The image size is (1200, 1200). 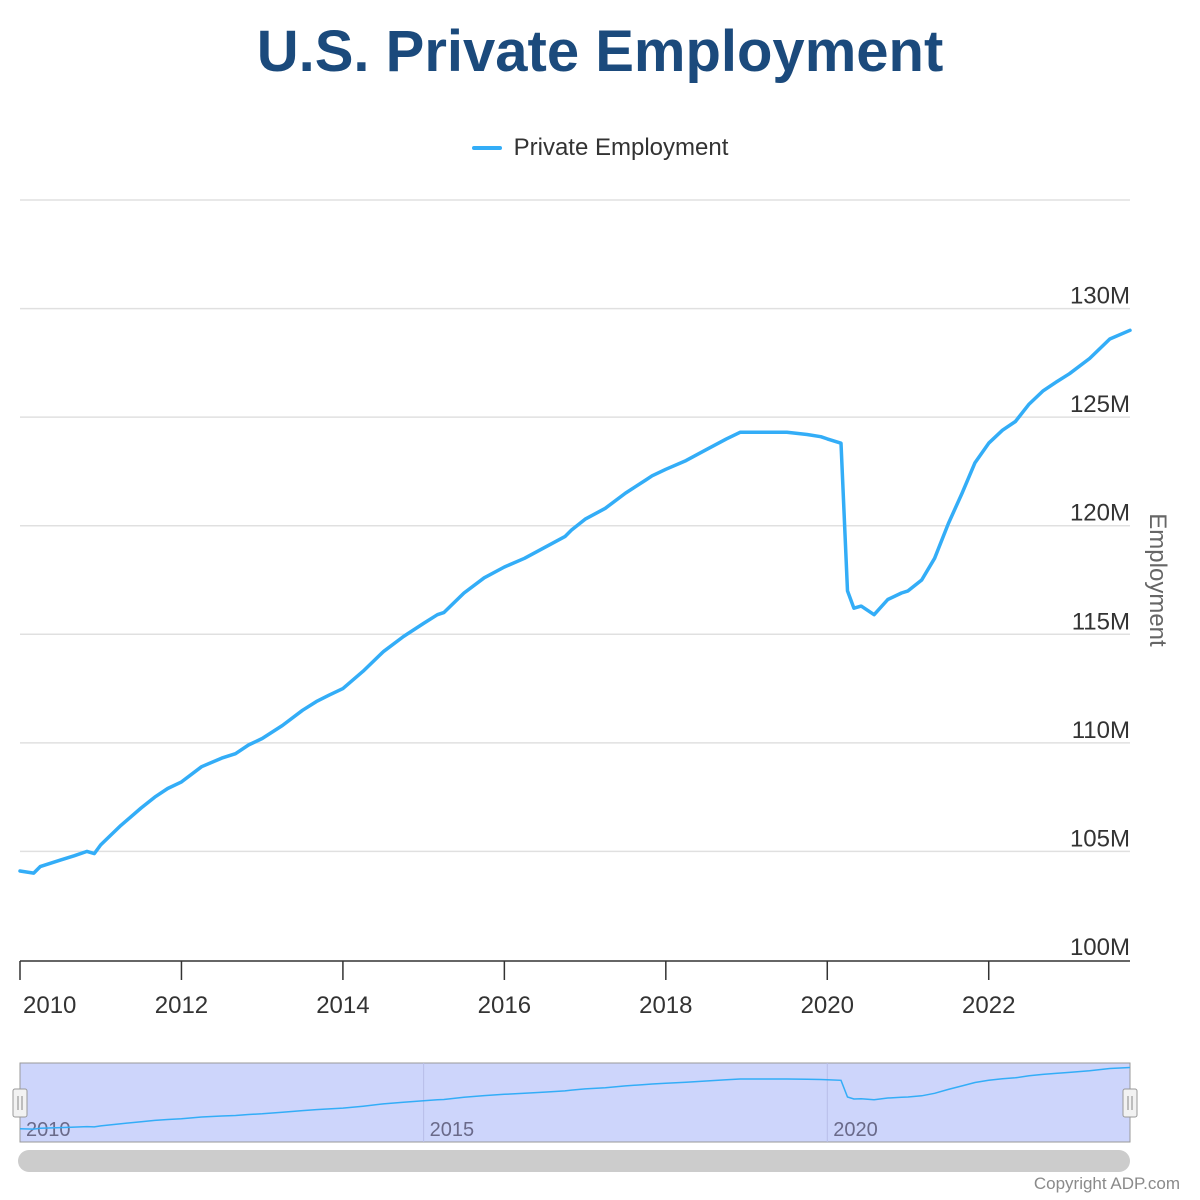 What do you see at coordinates (1157, 580) in the screenshot?
I see `y-axis-title: Employment` at bounding box center [1157, 580].